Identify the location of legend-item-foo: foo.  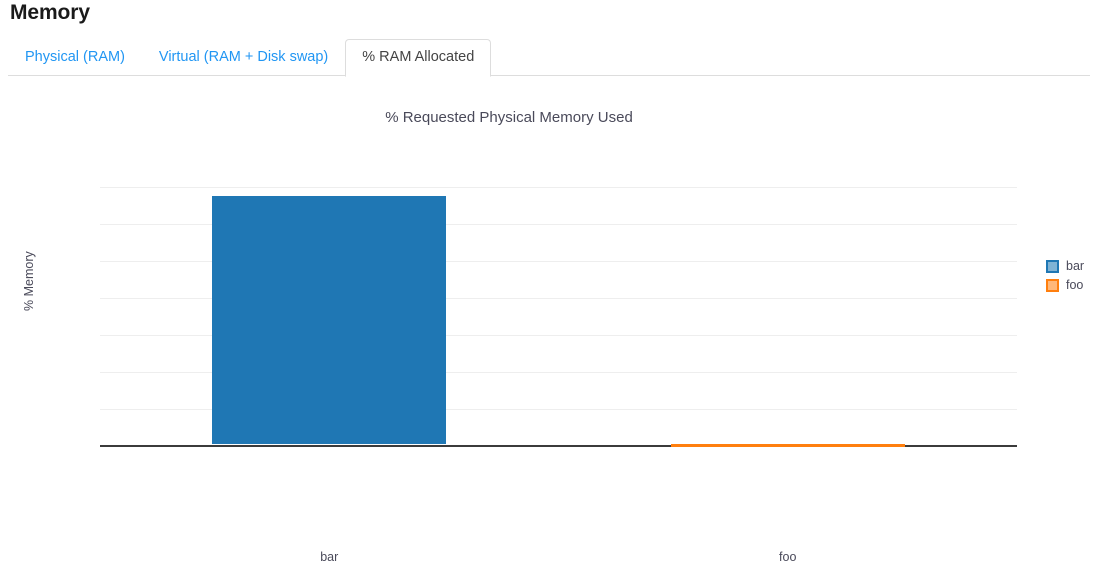
(1065, 285).